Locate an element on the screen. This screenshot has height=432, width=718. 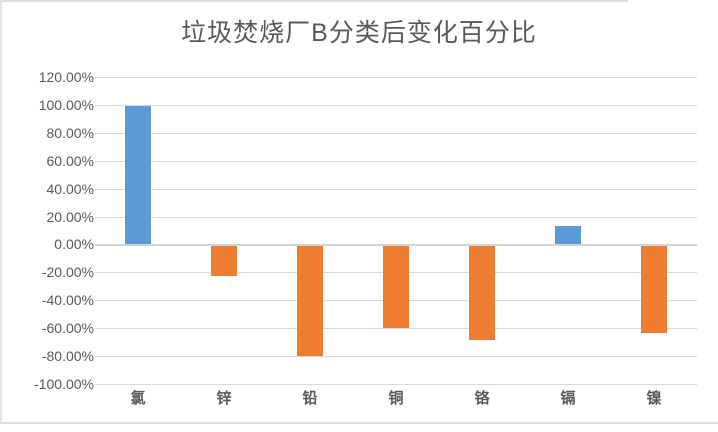
bar-氯 is located at coordinates (138, 175).